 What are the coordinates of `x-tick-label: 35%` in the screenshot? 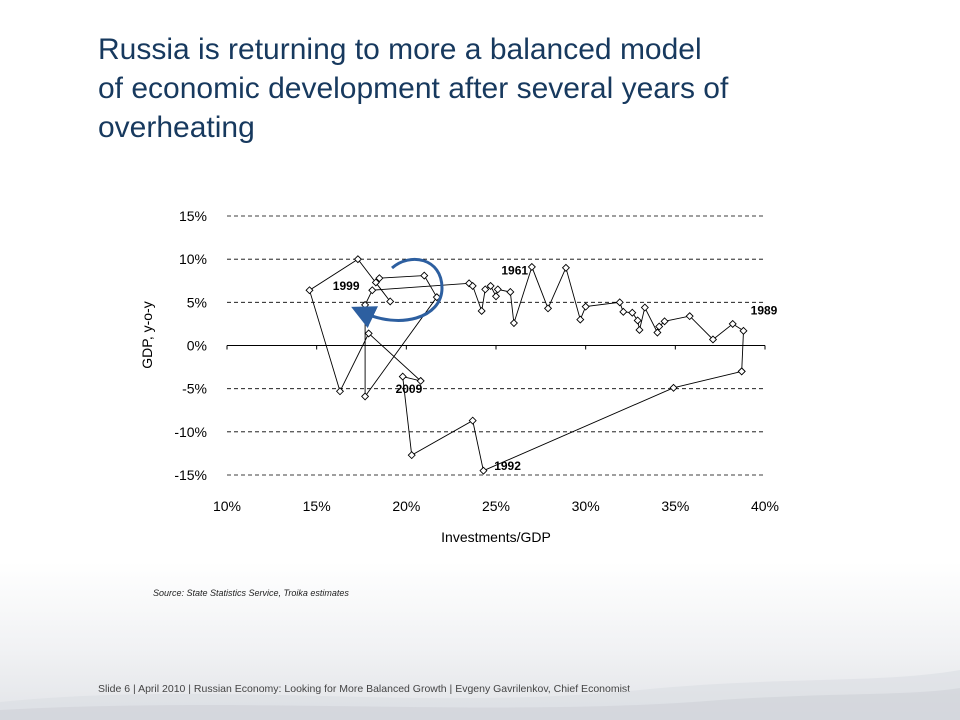 It's located at (675, 506).